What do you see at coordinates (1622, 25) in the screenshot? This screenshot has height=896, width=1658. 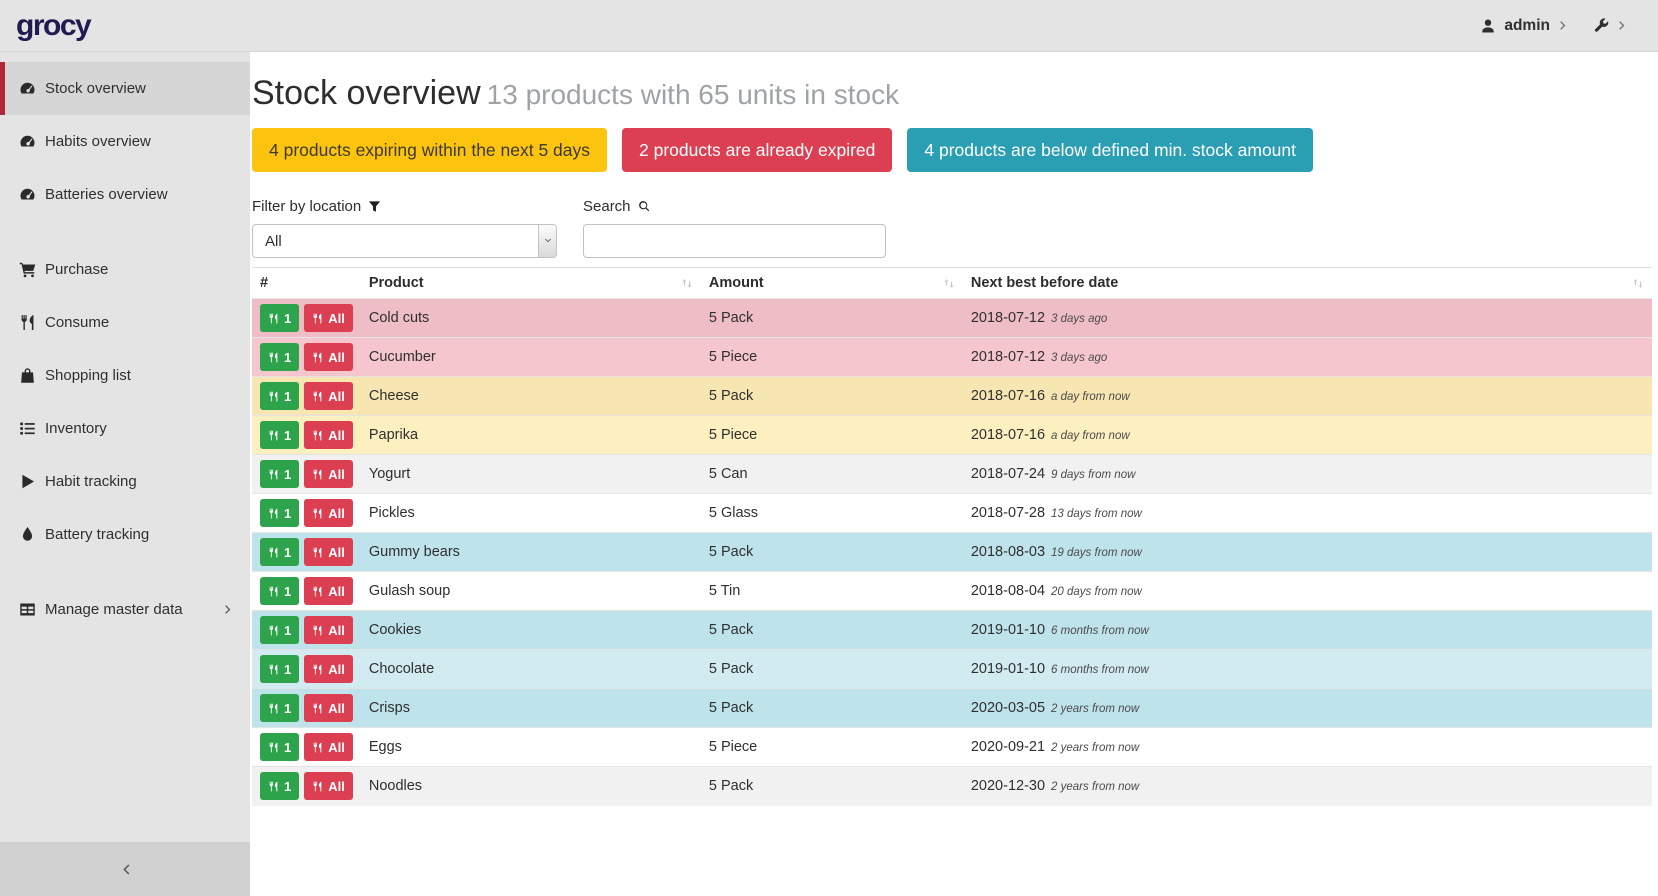 I see `chevron-right-icon` at bounding box center [1622, 25].